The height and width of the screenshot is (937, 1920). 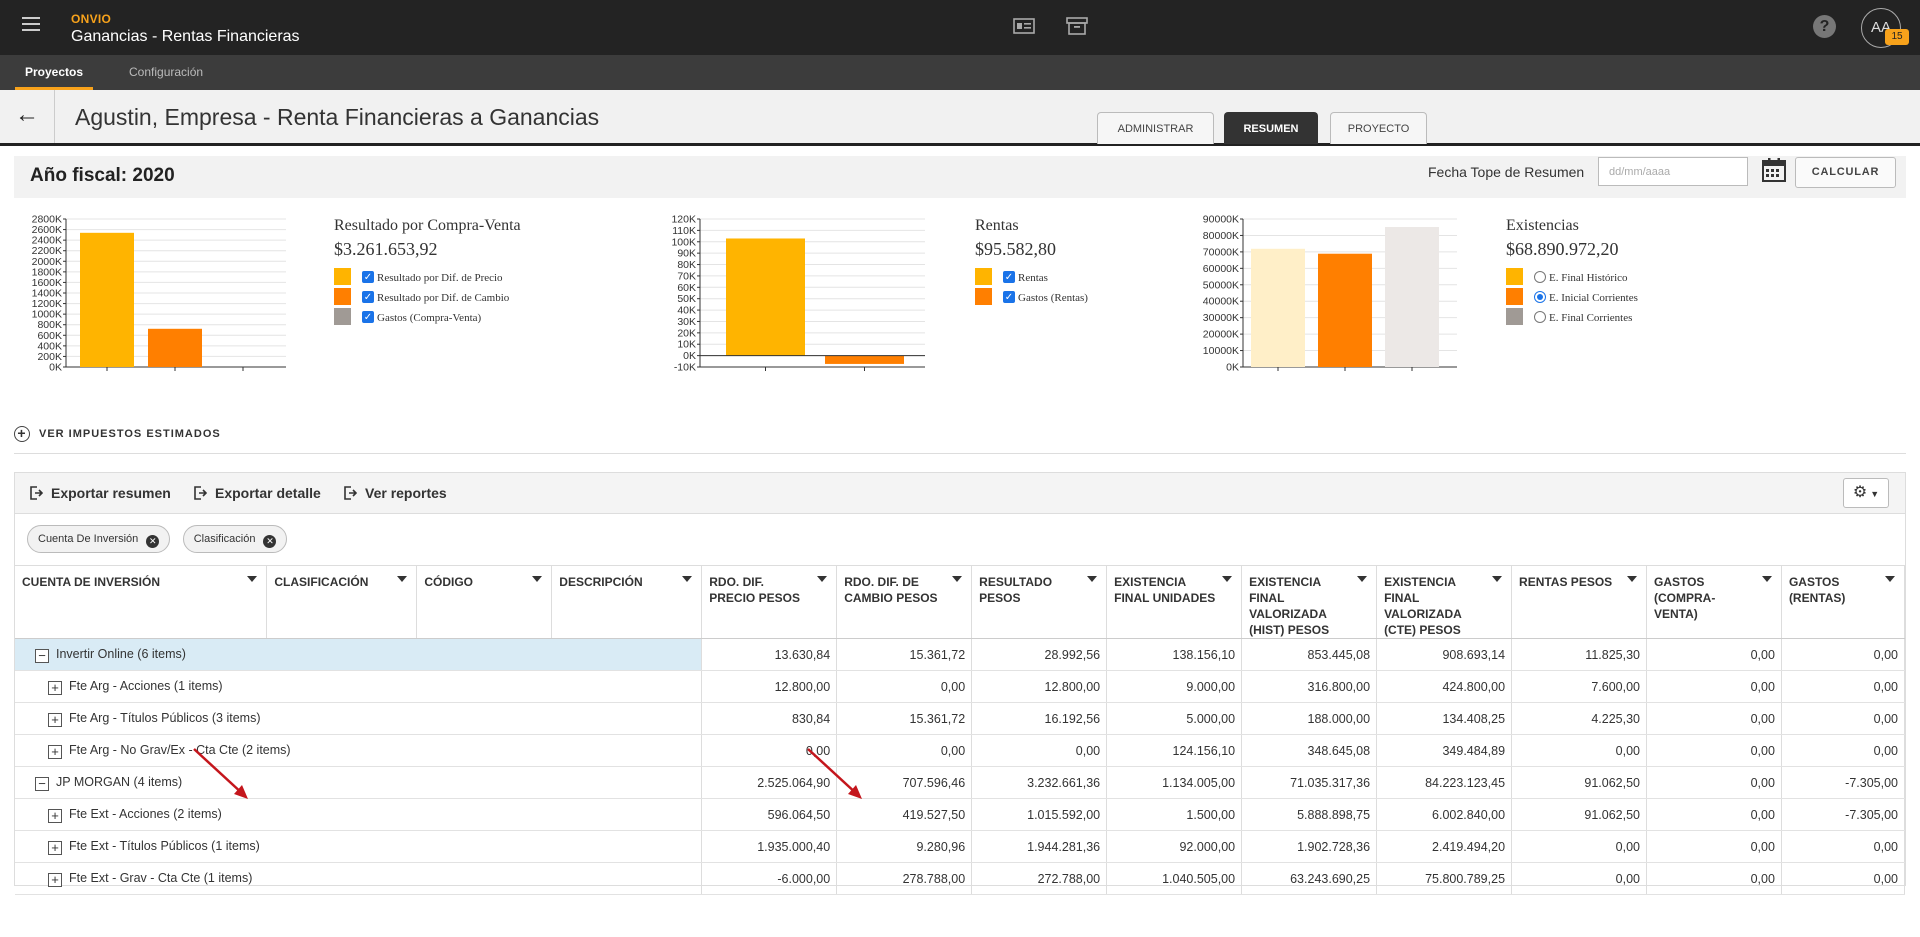 I want to click on column-header: GASTOS (RENTAS), so click(x=1843, y=602).